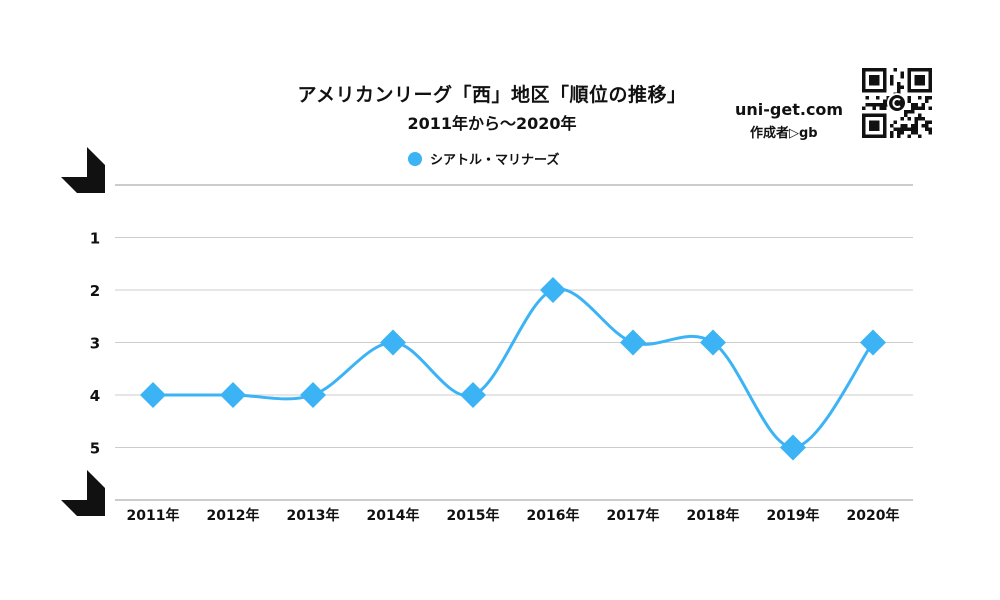 The image size is (1000, 600). Describe the element at coordinates (393, 515) in the screenshot. I see `x-tick-label: 2014年` at that location.